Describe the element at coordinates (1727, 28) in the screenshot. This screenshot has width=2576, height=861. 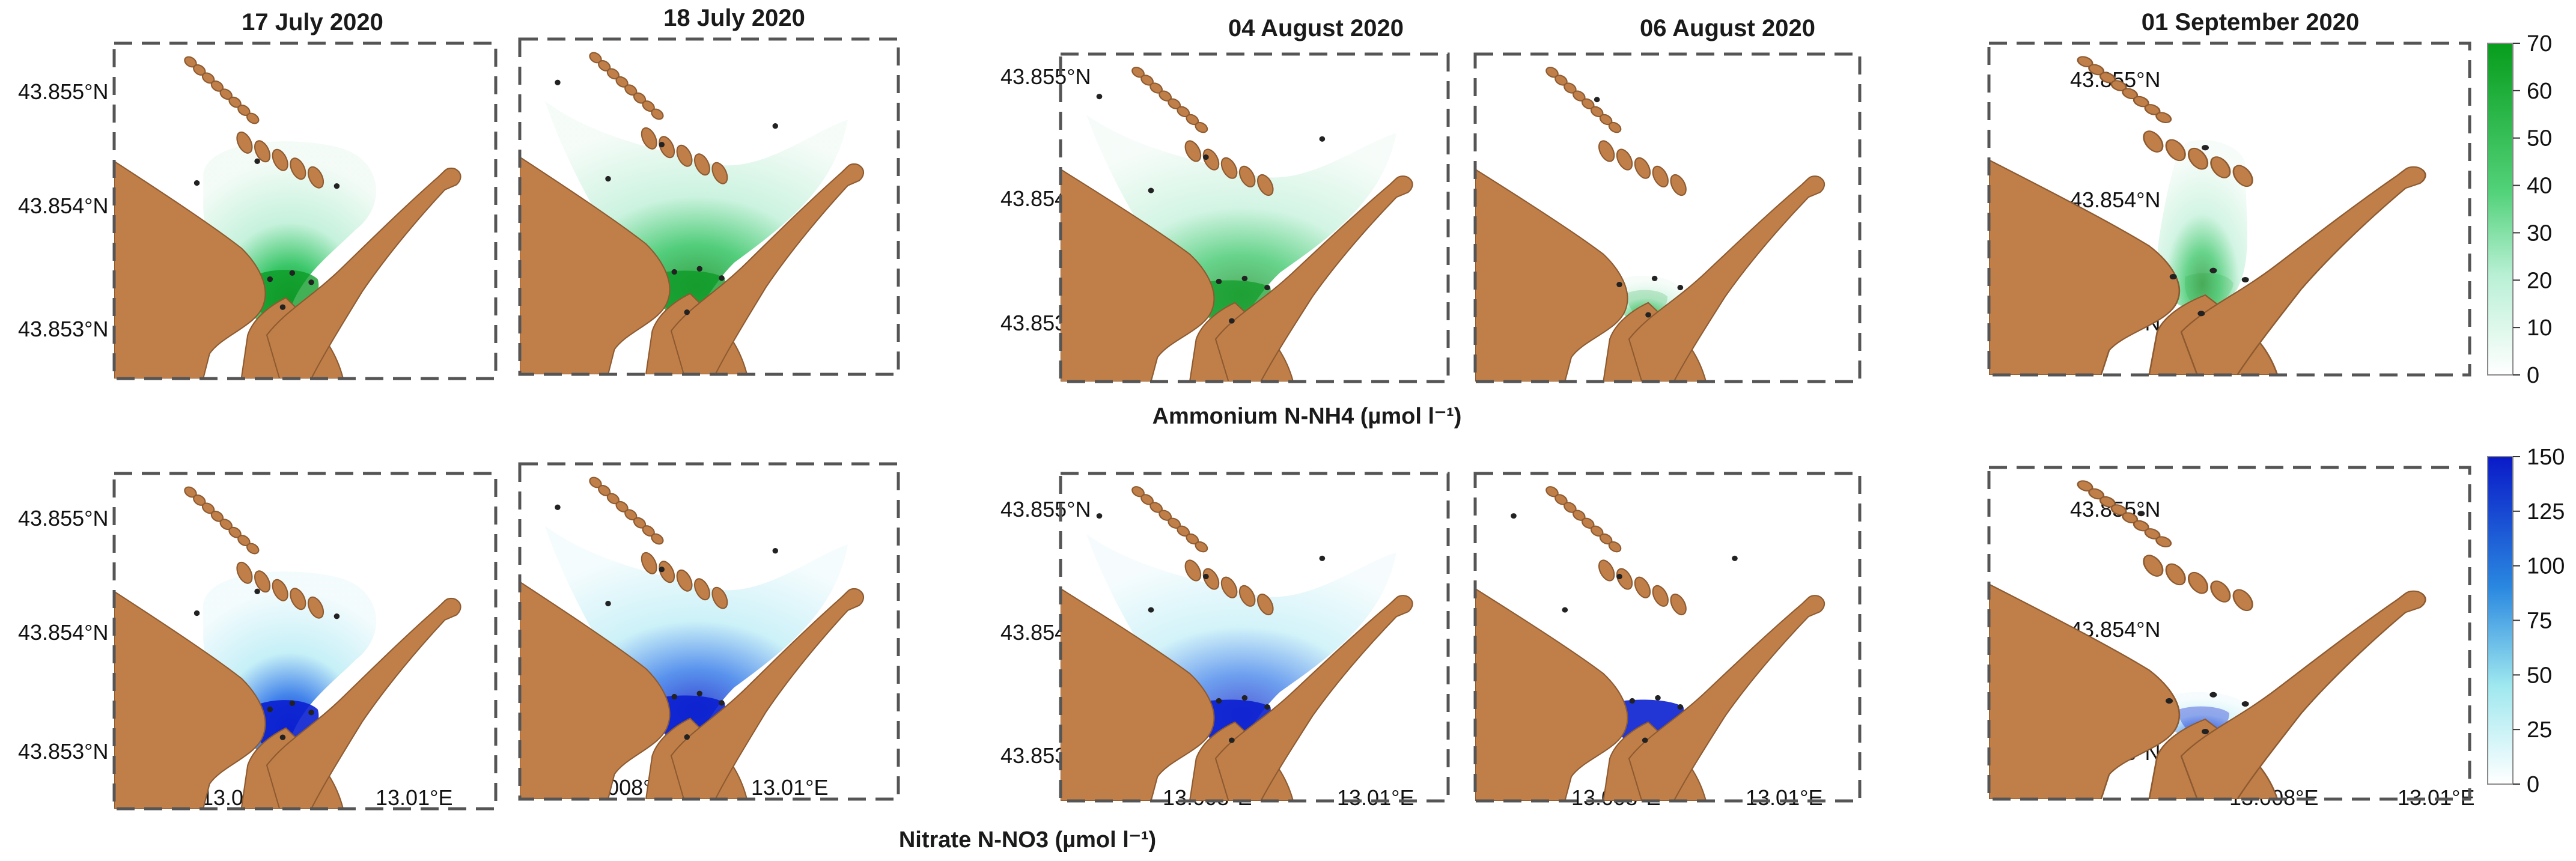
I see `panel-title-4: 06 August 2020` at that location.